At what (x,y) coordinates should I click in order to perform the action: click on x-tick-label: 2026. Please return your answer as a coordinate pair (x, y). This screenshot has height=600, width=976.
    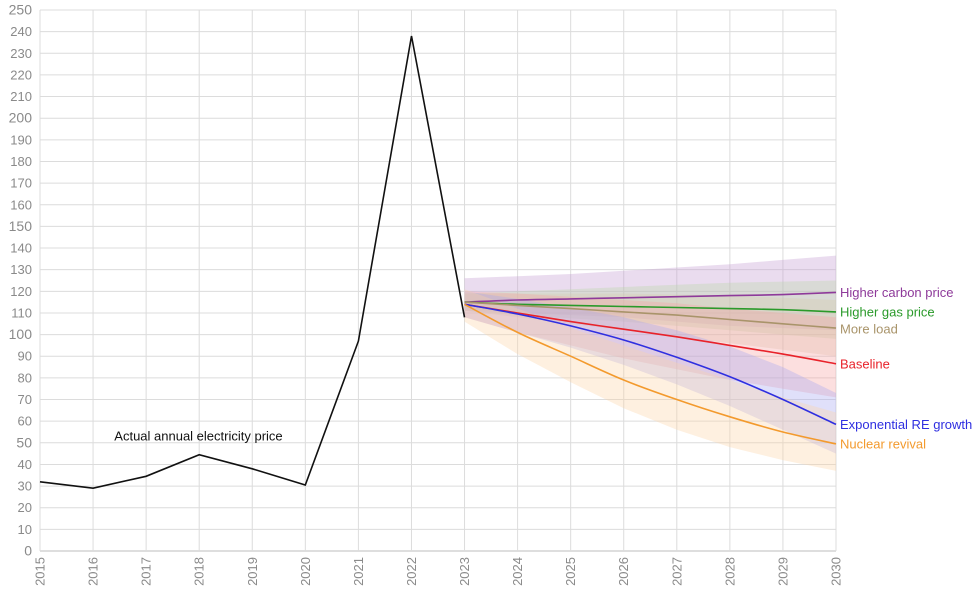
    Looking at the image, I should click on (623, 571).